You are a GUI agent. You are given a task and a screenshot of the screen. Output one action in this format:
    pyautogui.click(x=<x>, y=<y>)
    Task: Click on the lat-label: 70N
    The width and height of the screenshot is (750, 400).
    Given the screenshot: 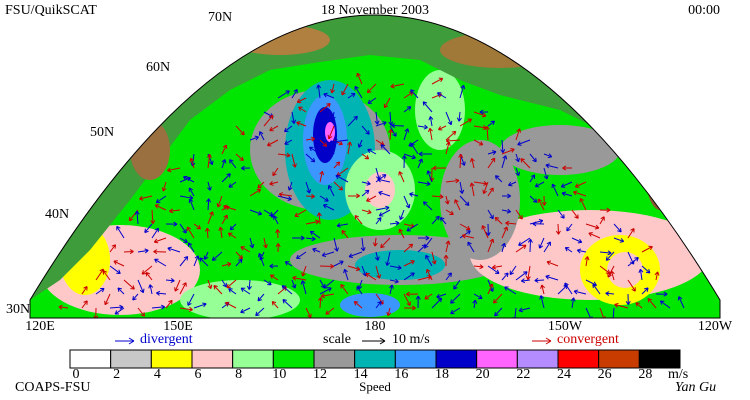 What is the action you would take?
    pyautogui.click(x=220, y=17)
    